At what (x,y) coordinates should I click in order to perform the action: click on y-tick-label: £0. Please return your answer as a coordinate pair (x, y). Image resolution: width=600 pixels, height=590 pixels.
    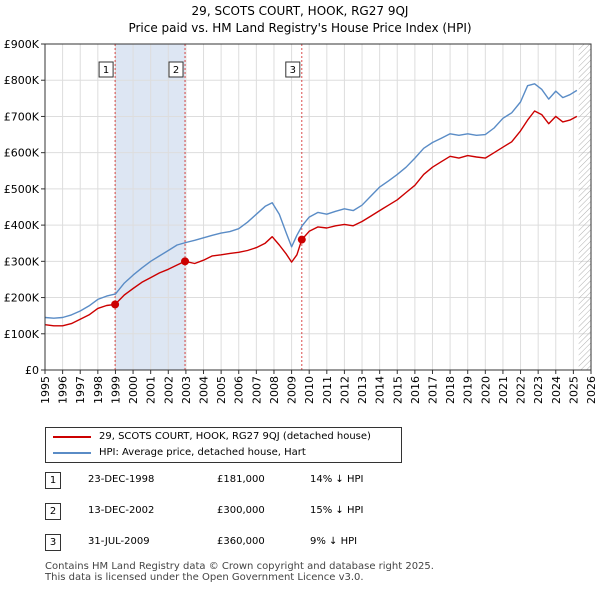
    Looking at the image, I should click on (32, 370).